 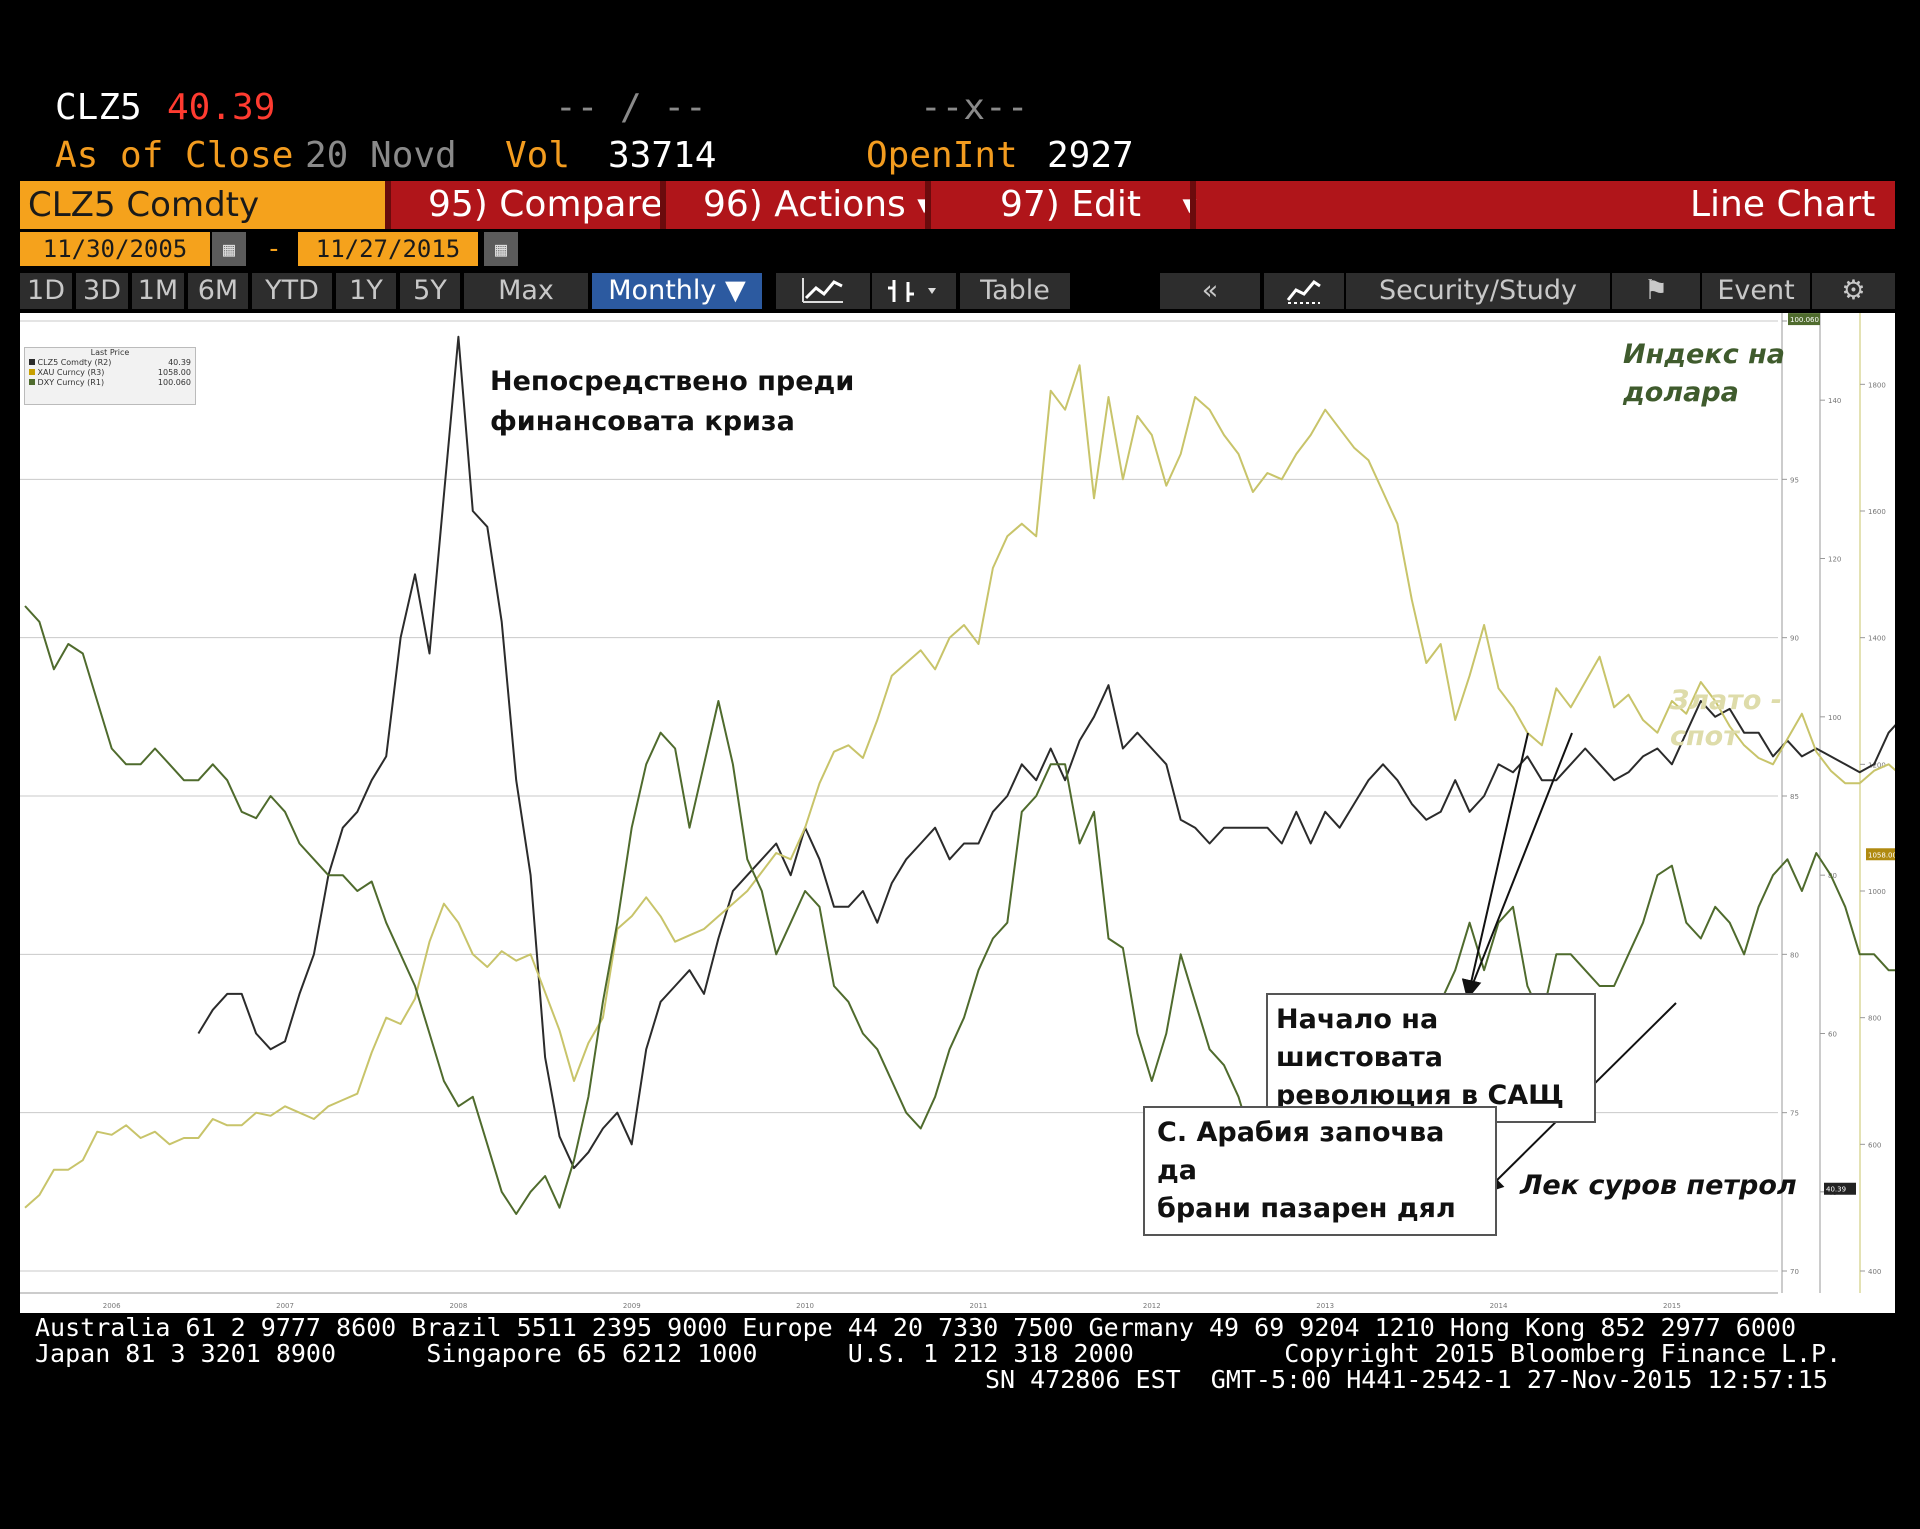 I want to click on vol-value: 33714, so click(x=662, y=155).